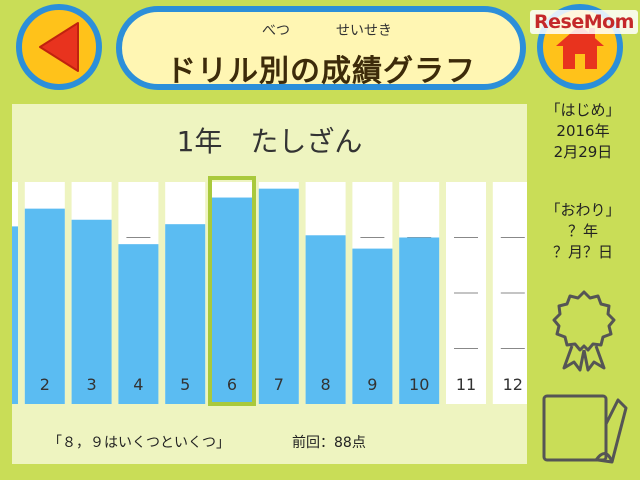  Describe the element at coordinates (326, 384) in the screenshot. I see `x-tick-label: 8` at that location.